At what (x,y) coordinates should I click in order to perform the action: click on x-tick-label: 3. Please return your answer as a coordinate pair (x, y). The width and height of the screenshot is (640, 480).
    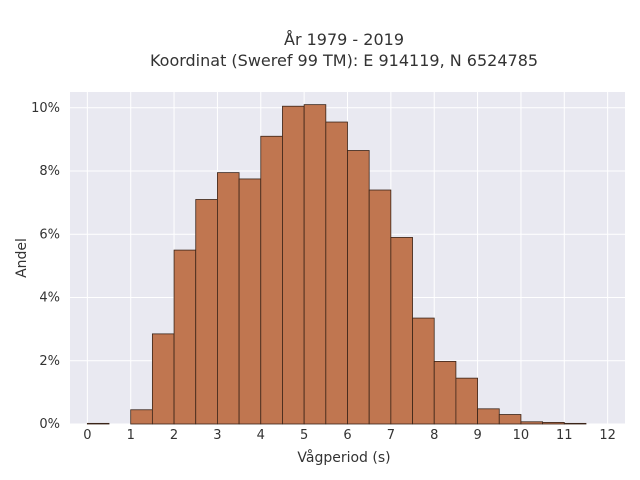
    Looking at the image, I should click on (217, 435).